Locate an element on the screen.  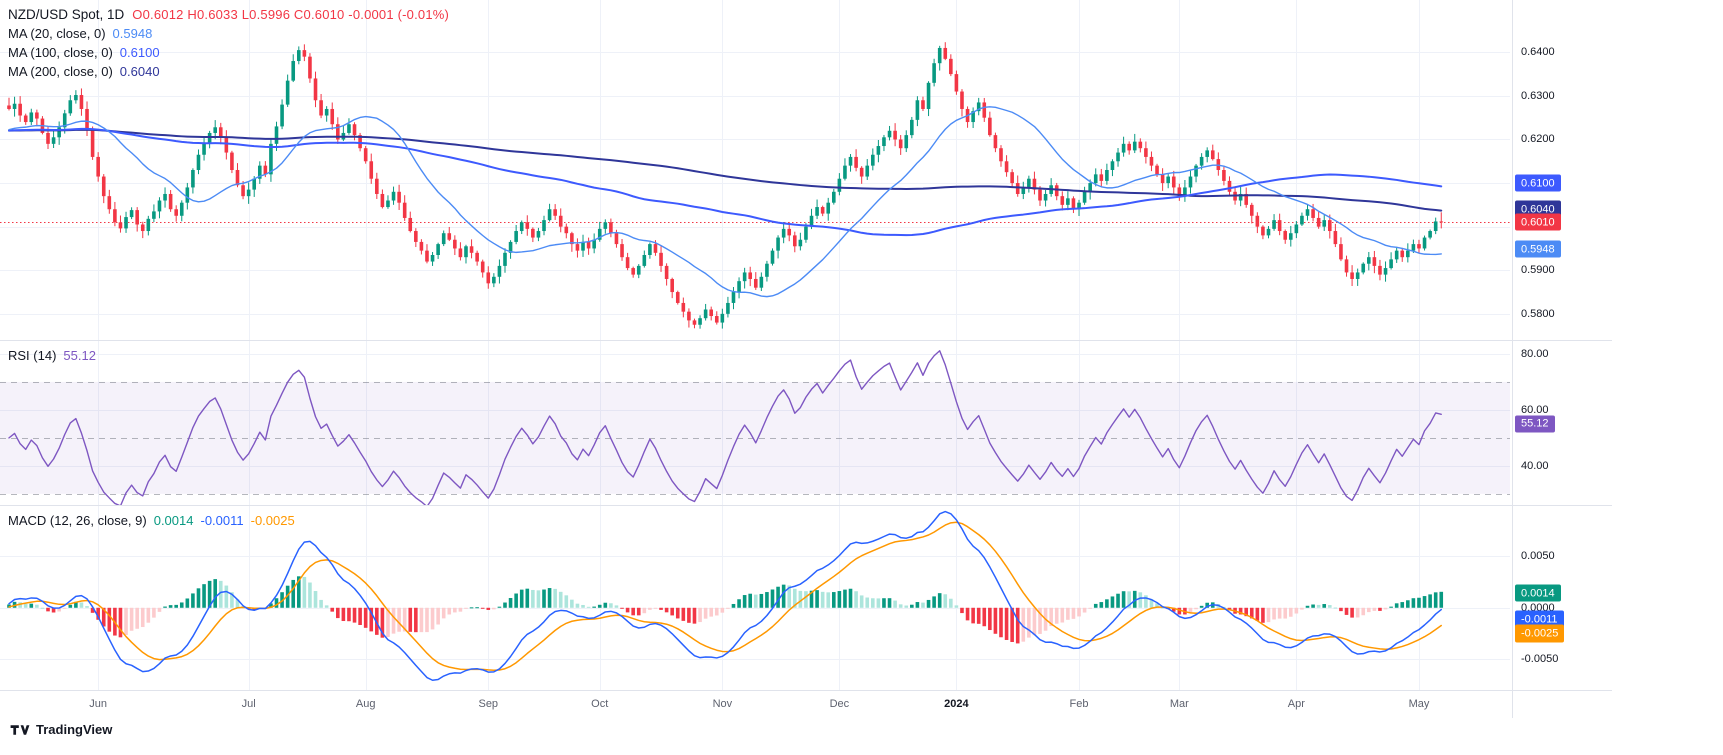
time-axis-label: Oct is located at coordinates (600, 704).